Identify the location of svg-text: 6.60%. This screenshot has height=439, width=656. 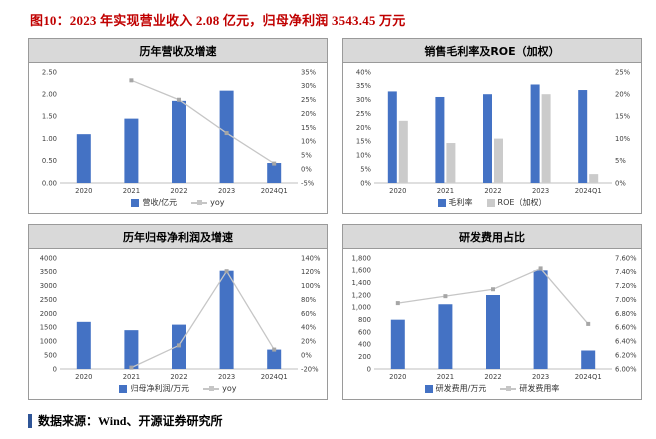
(626, 328).